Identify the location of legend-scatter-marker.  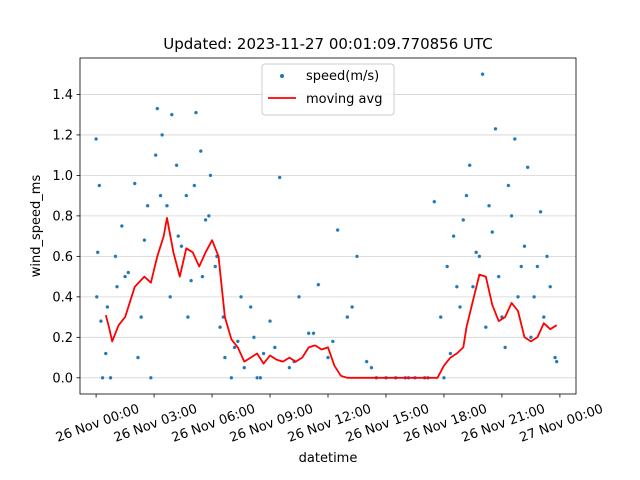
(282, 76).